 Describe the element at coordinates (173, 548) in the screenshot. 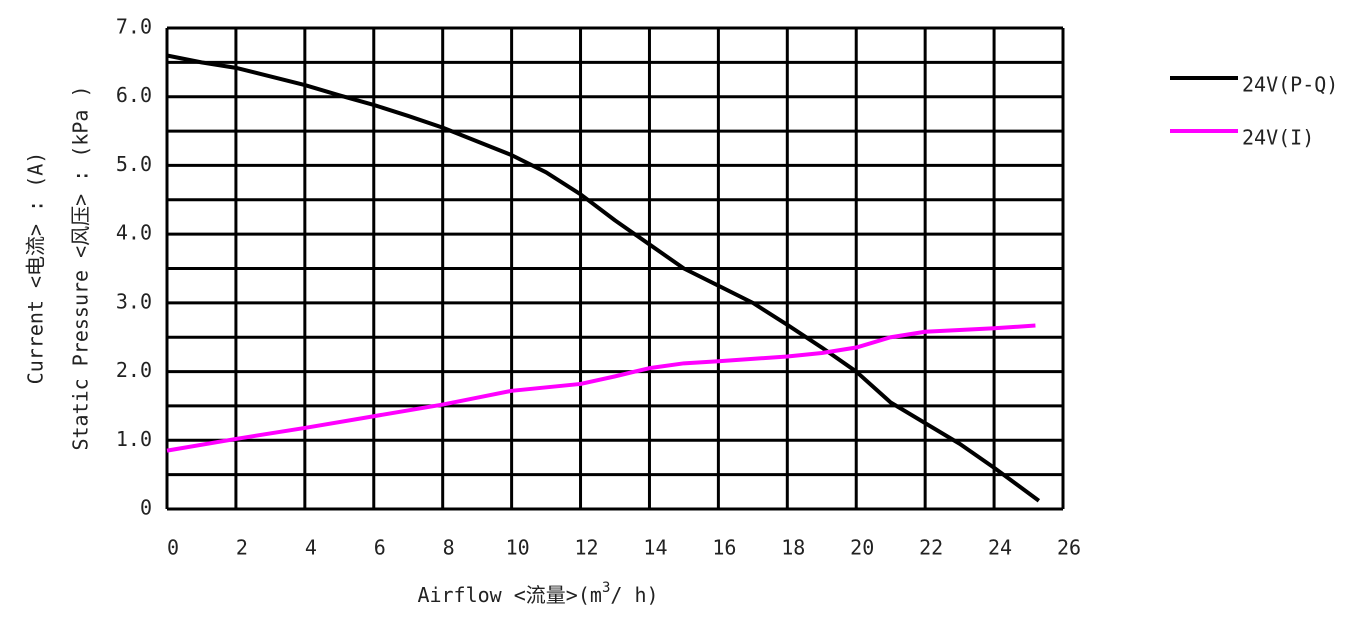

I see `x-tick-label: 0` at that location.